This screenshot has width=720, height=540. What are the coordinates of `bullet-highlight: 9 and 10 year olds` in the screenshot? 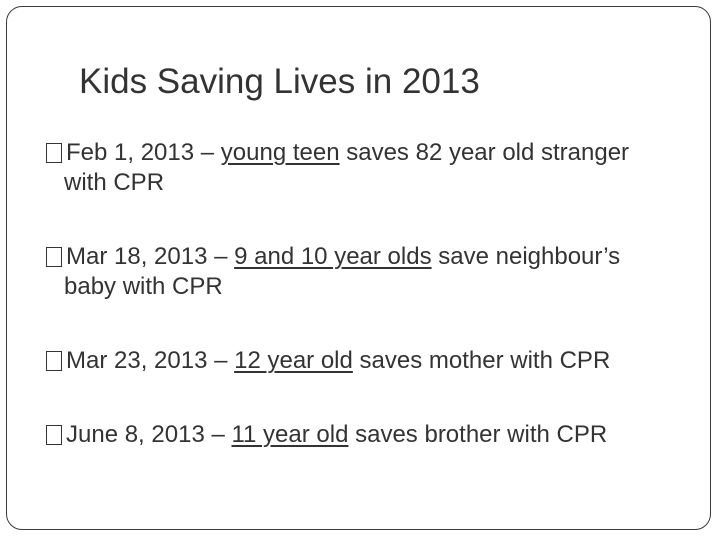 It's located at (333, 256).